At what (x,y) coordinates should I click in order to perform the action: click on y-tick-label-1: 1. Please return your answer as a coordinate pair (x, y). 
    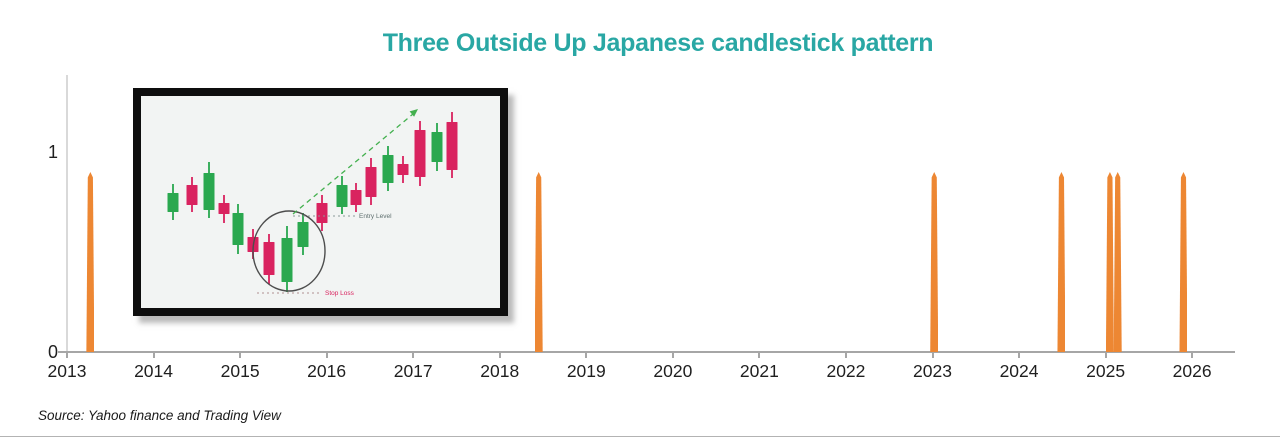
    Looking at the image, I should click on (52, 152).